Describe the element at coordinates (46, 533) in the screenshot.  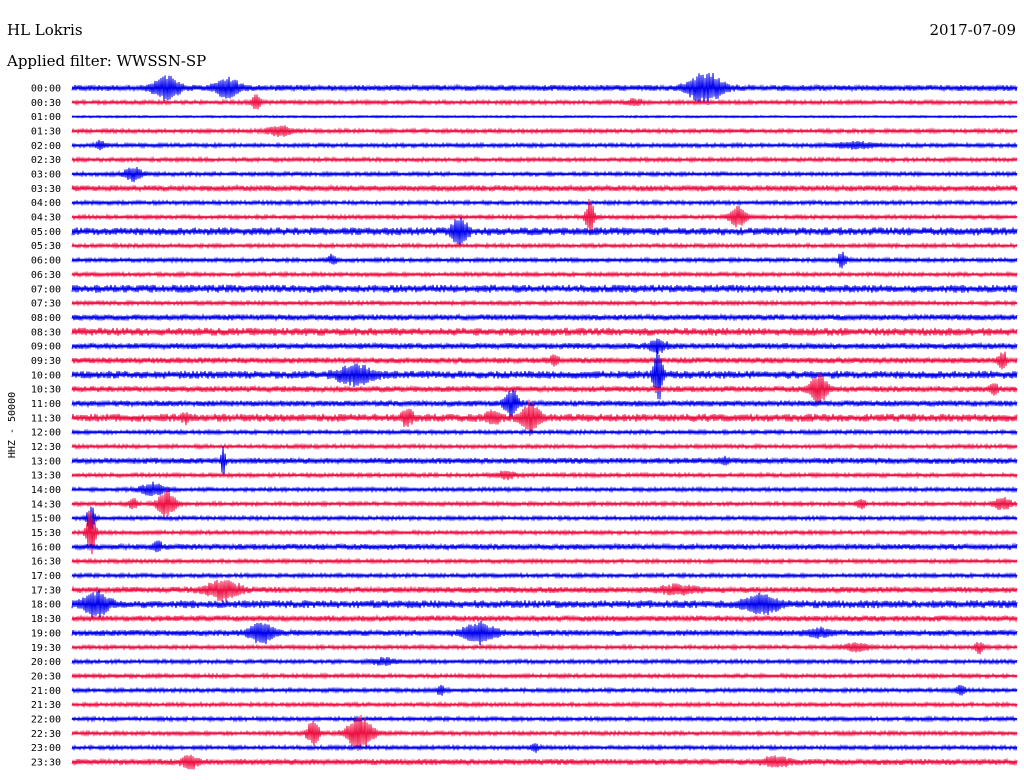
I see `tick-label: 15:30` at that location.